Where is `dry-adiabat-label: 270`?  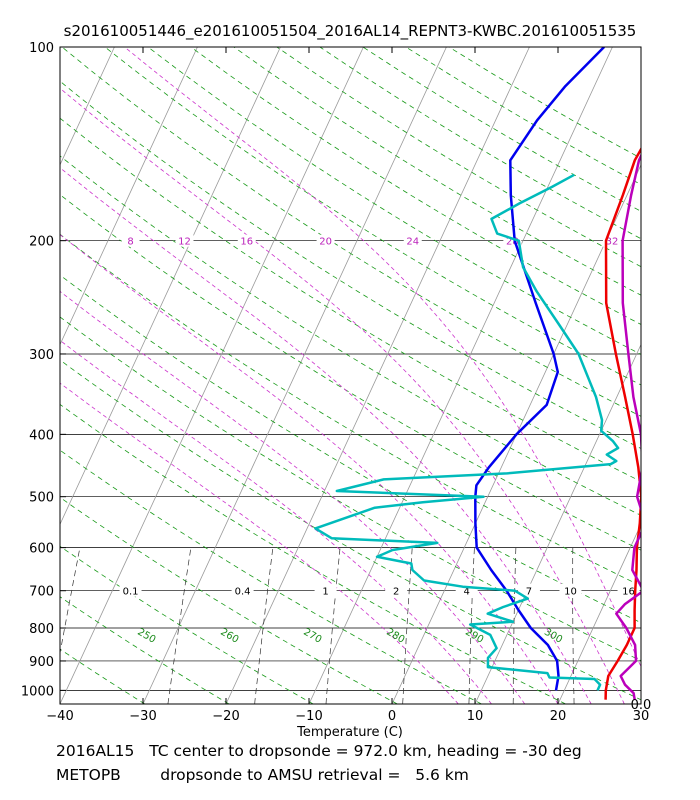 dry-adiabat-label: 270 is located at coordinates (312, 636).